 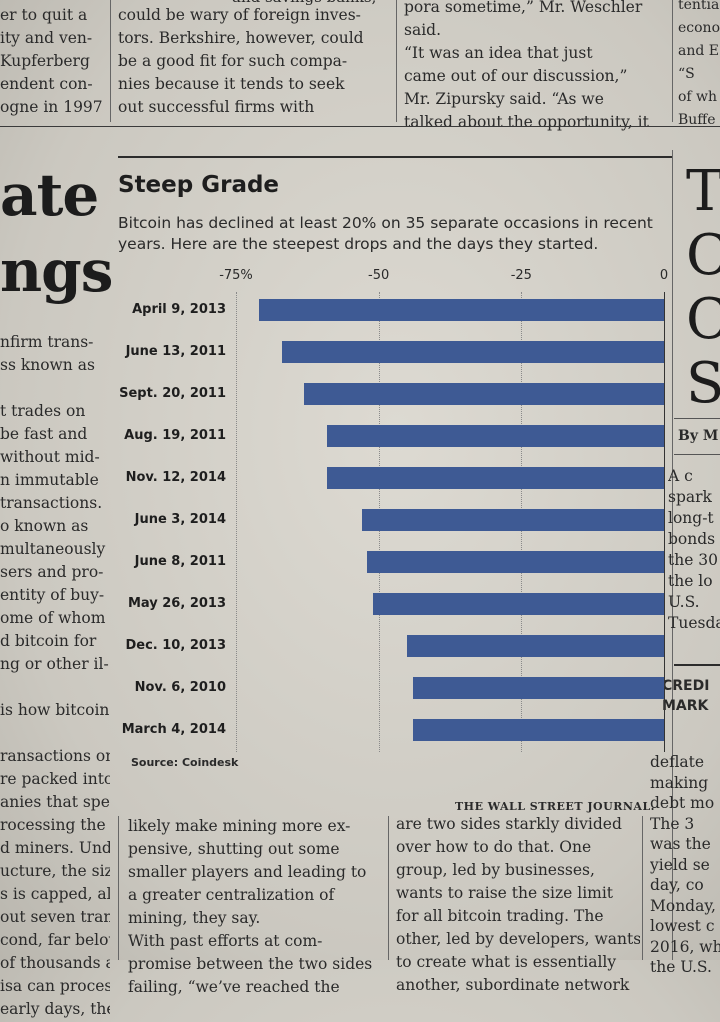 I want to click on text-line: promise between the two sides, so click(x=250, y=964).